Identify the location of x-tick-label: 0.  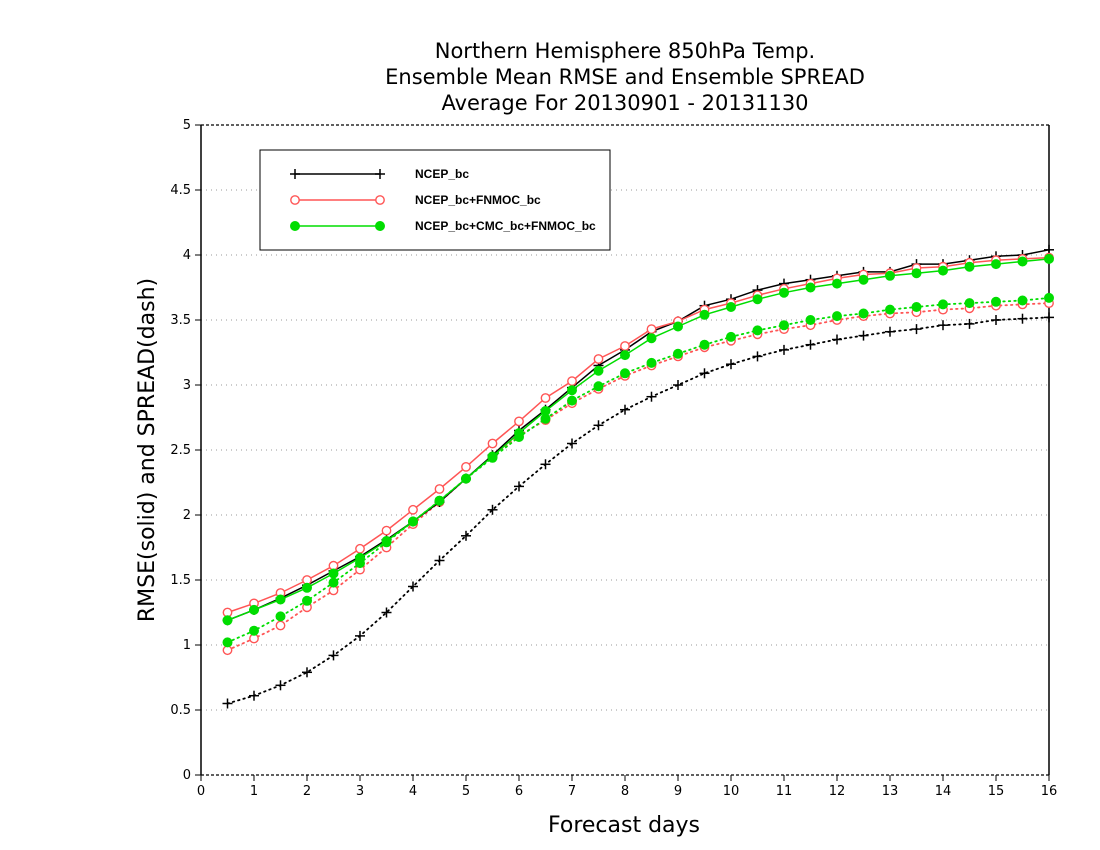
(201, 791).